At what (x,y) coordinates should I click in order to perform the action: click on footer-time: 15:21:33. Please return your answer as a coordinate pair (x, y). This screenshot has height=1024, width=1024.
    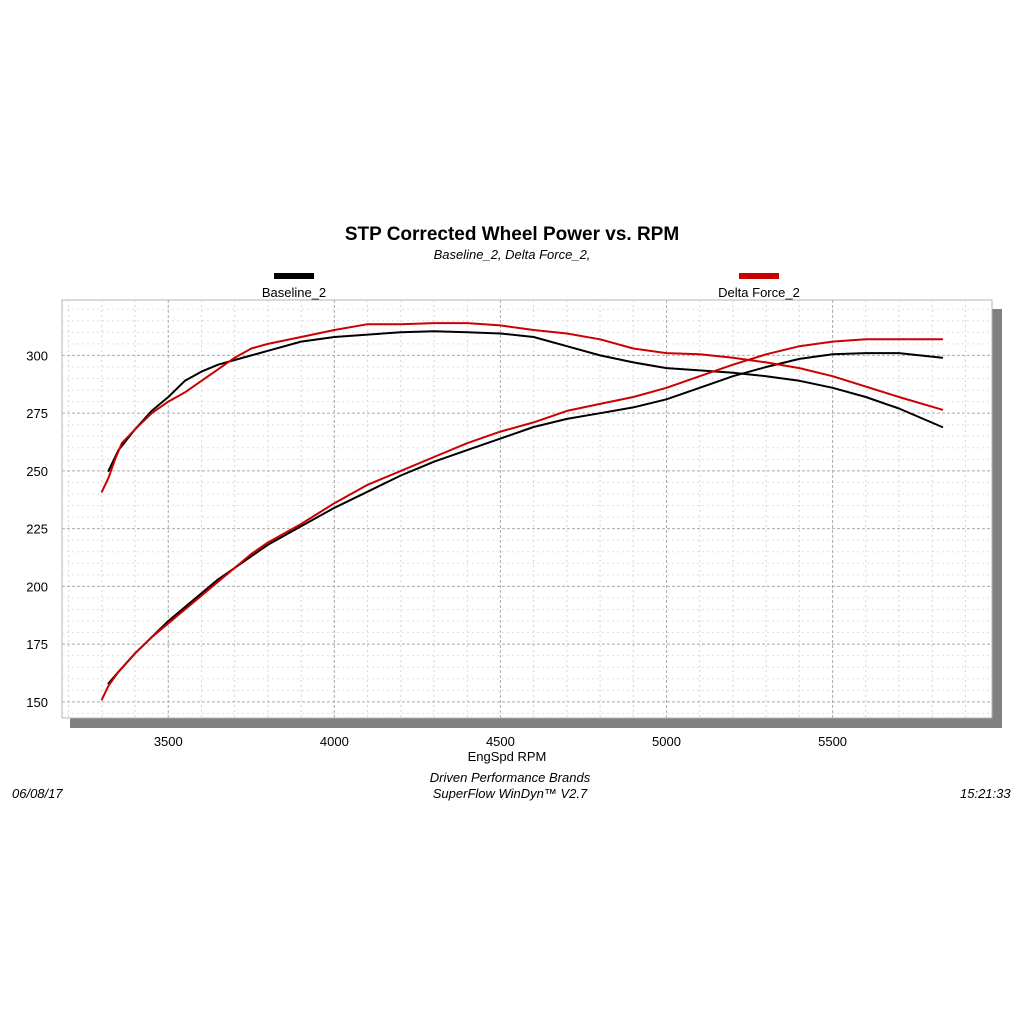
    Looking at the image, I should click on (985, 793).